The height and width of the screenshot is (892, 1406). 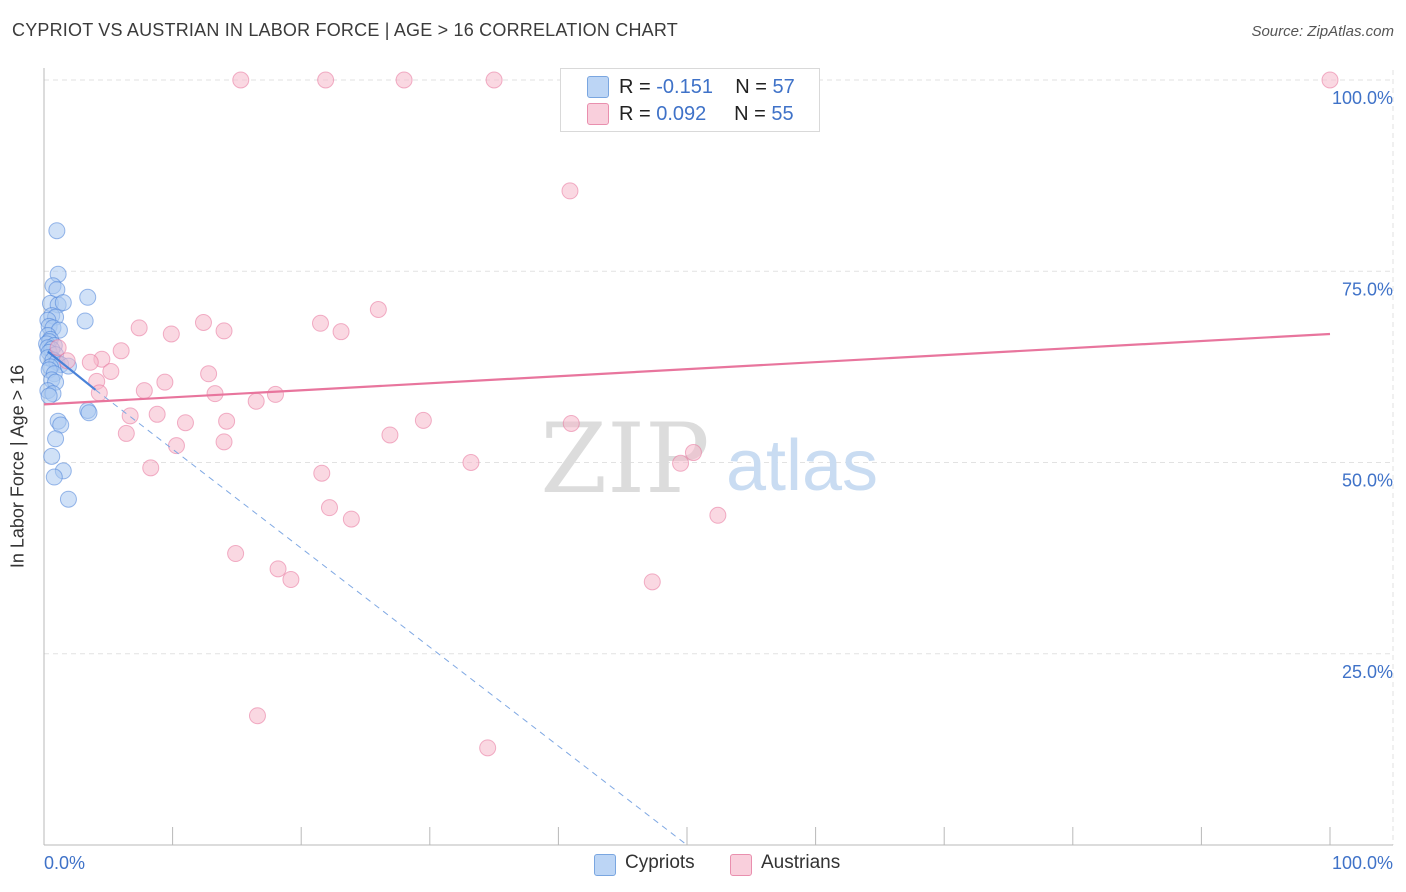 I want to click on y-tick-label: 25.0%, so click(x=1367, y=672).